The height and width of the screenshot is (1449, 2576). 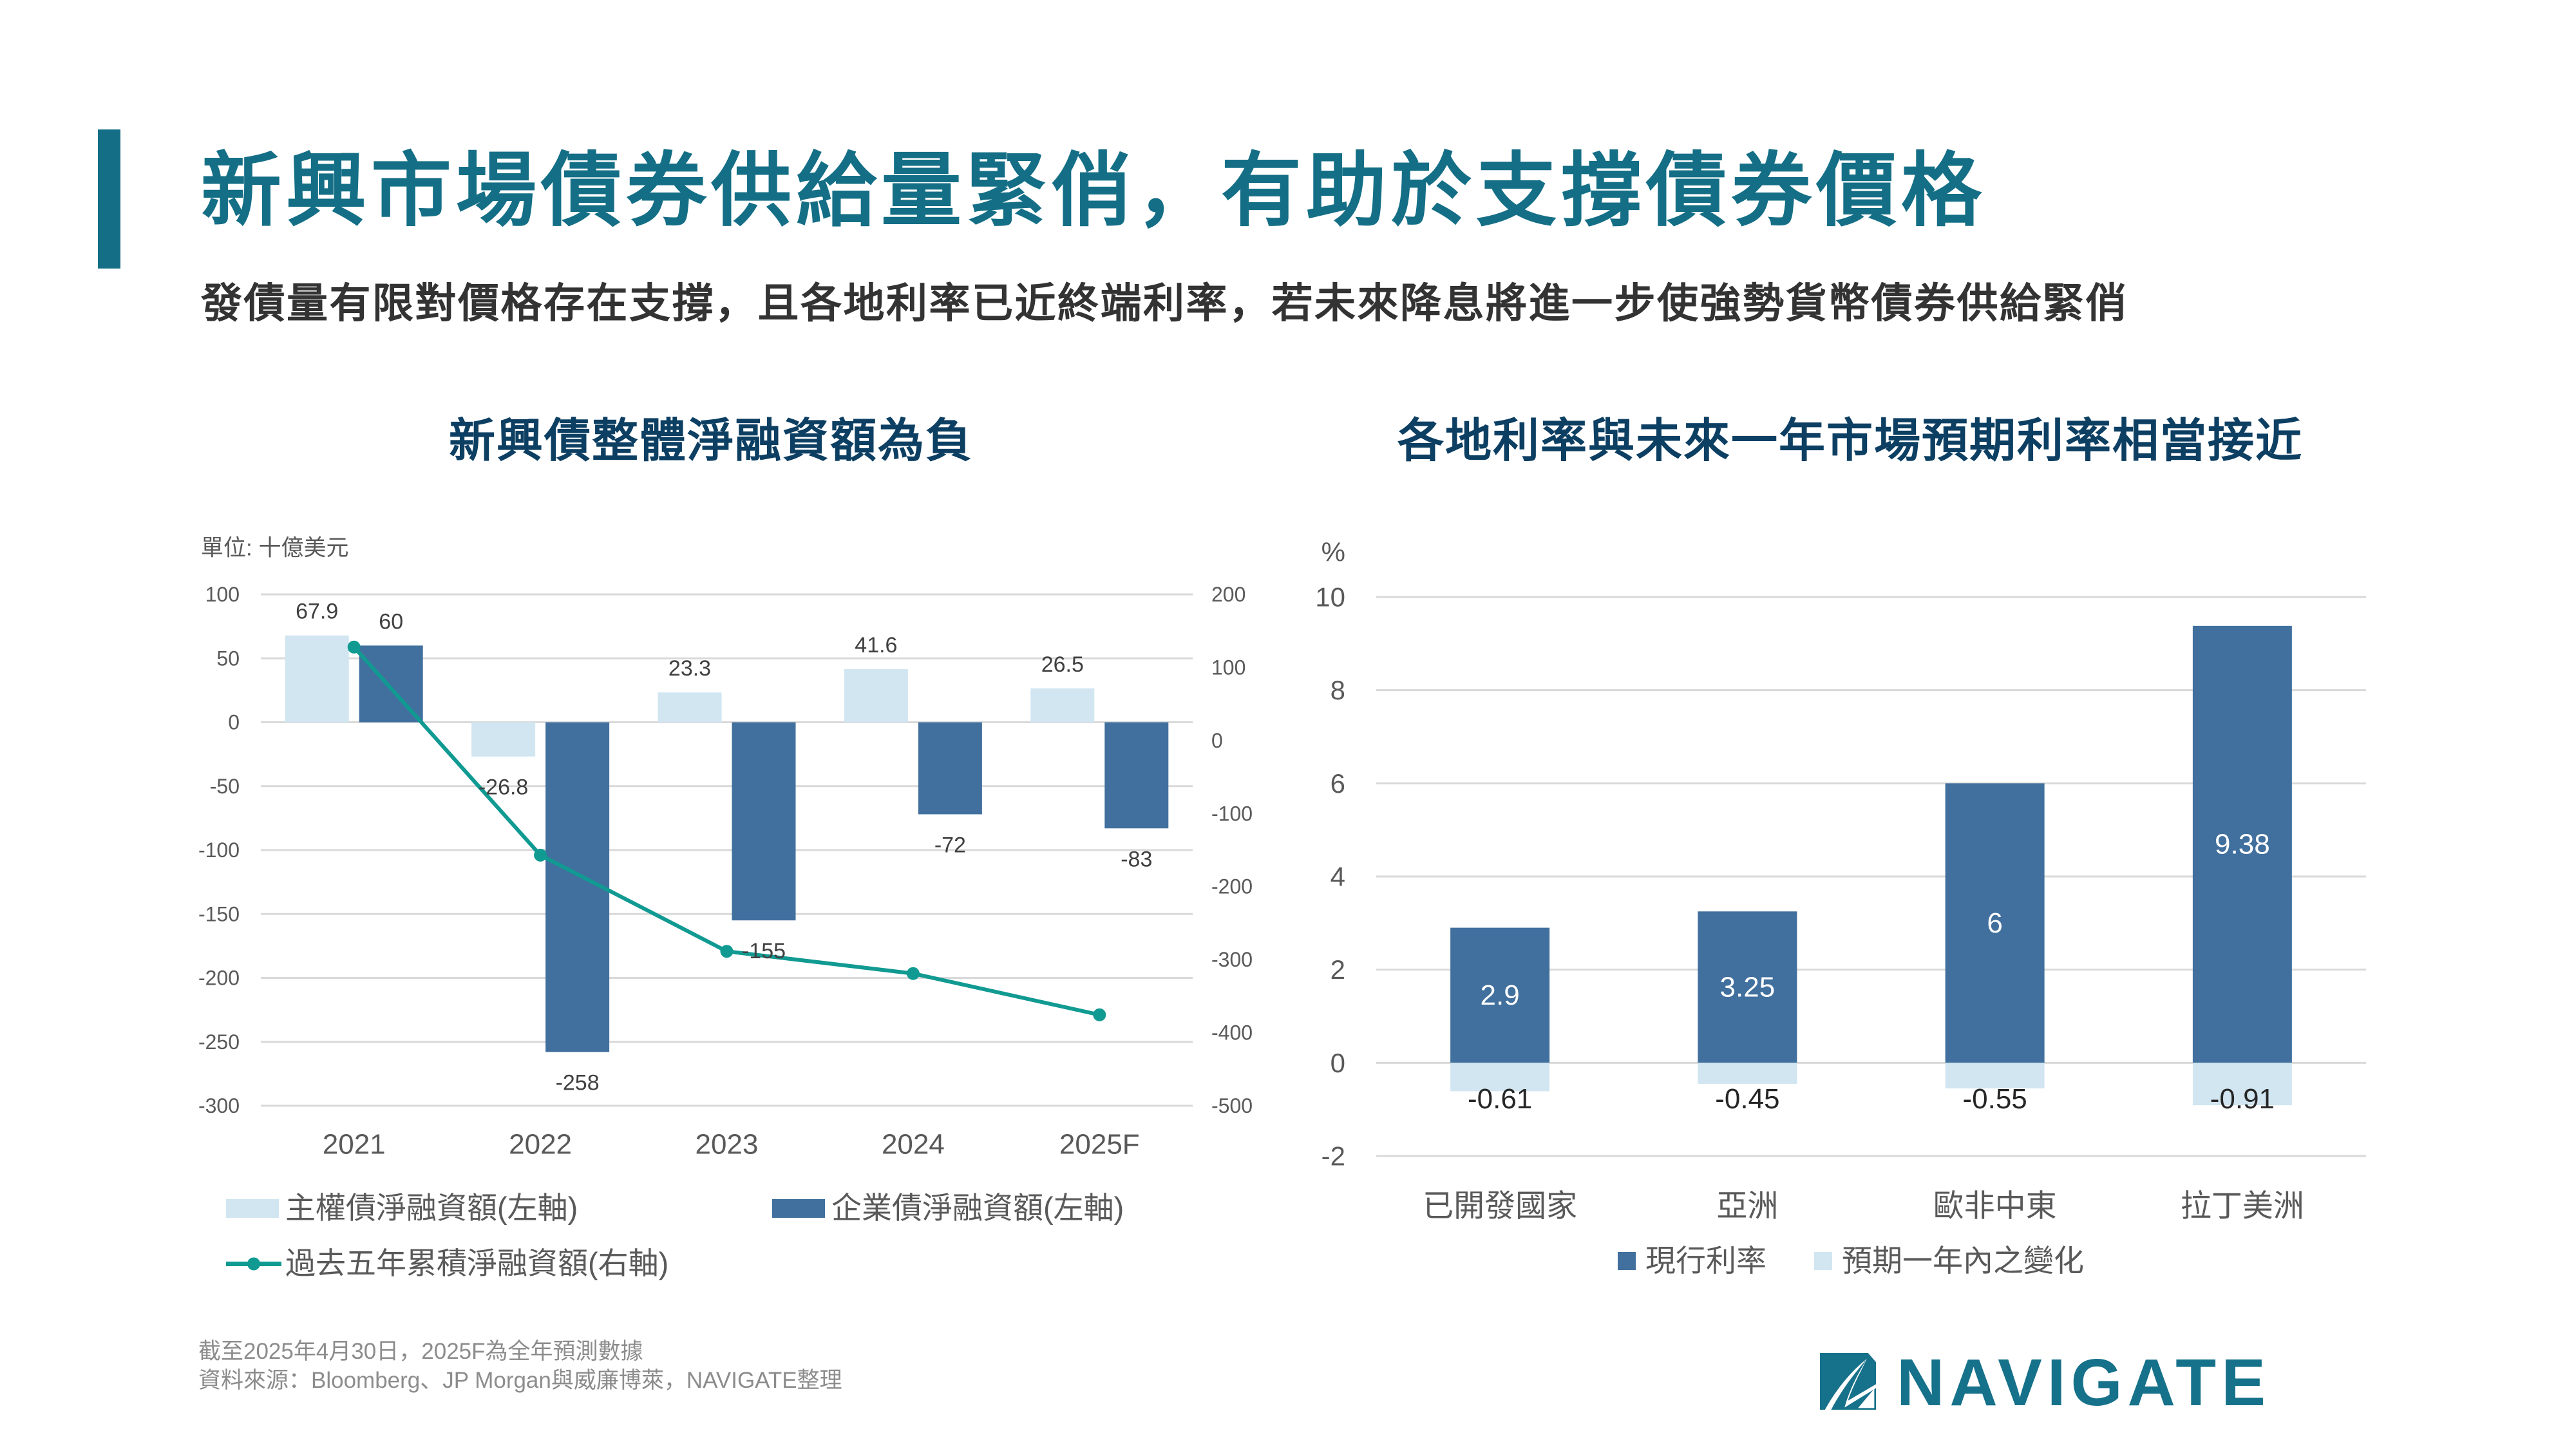 I want to click on legend-line-dot, so click(x=254, y=1263).